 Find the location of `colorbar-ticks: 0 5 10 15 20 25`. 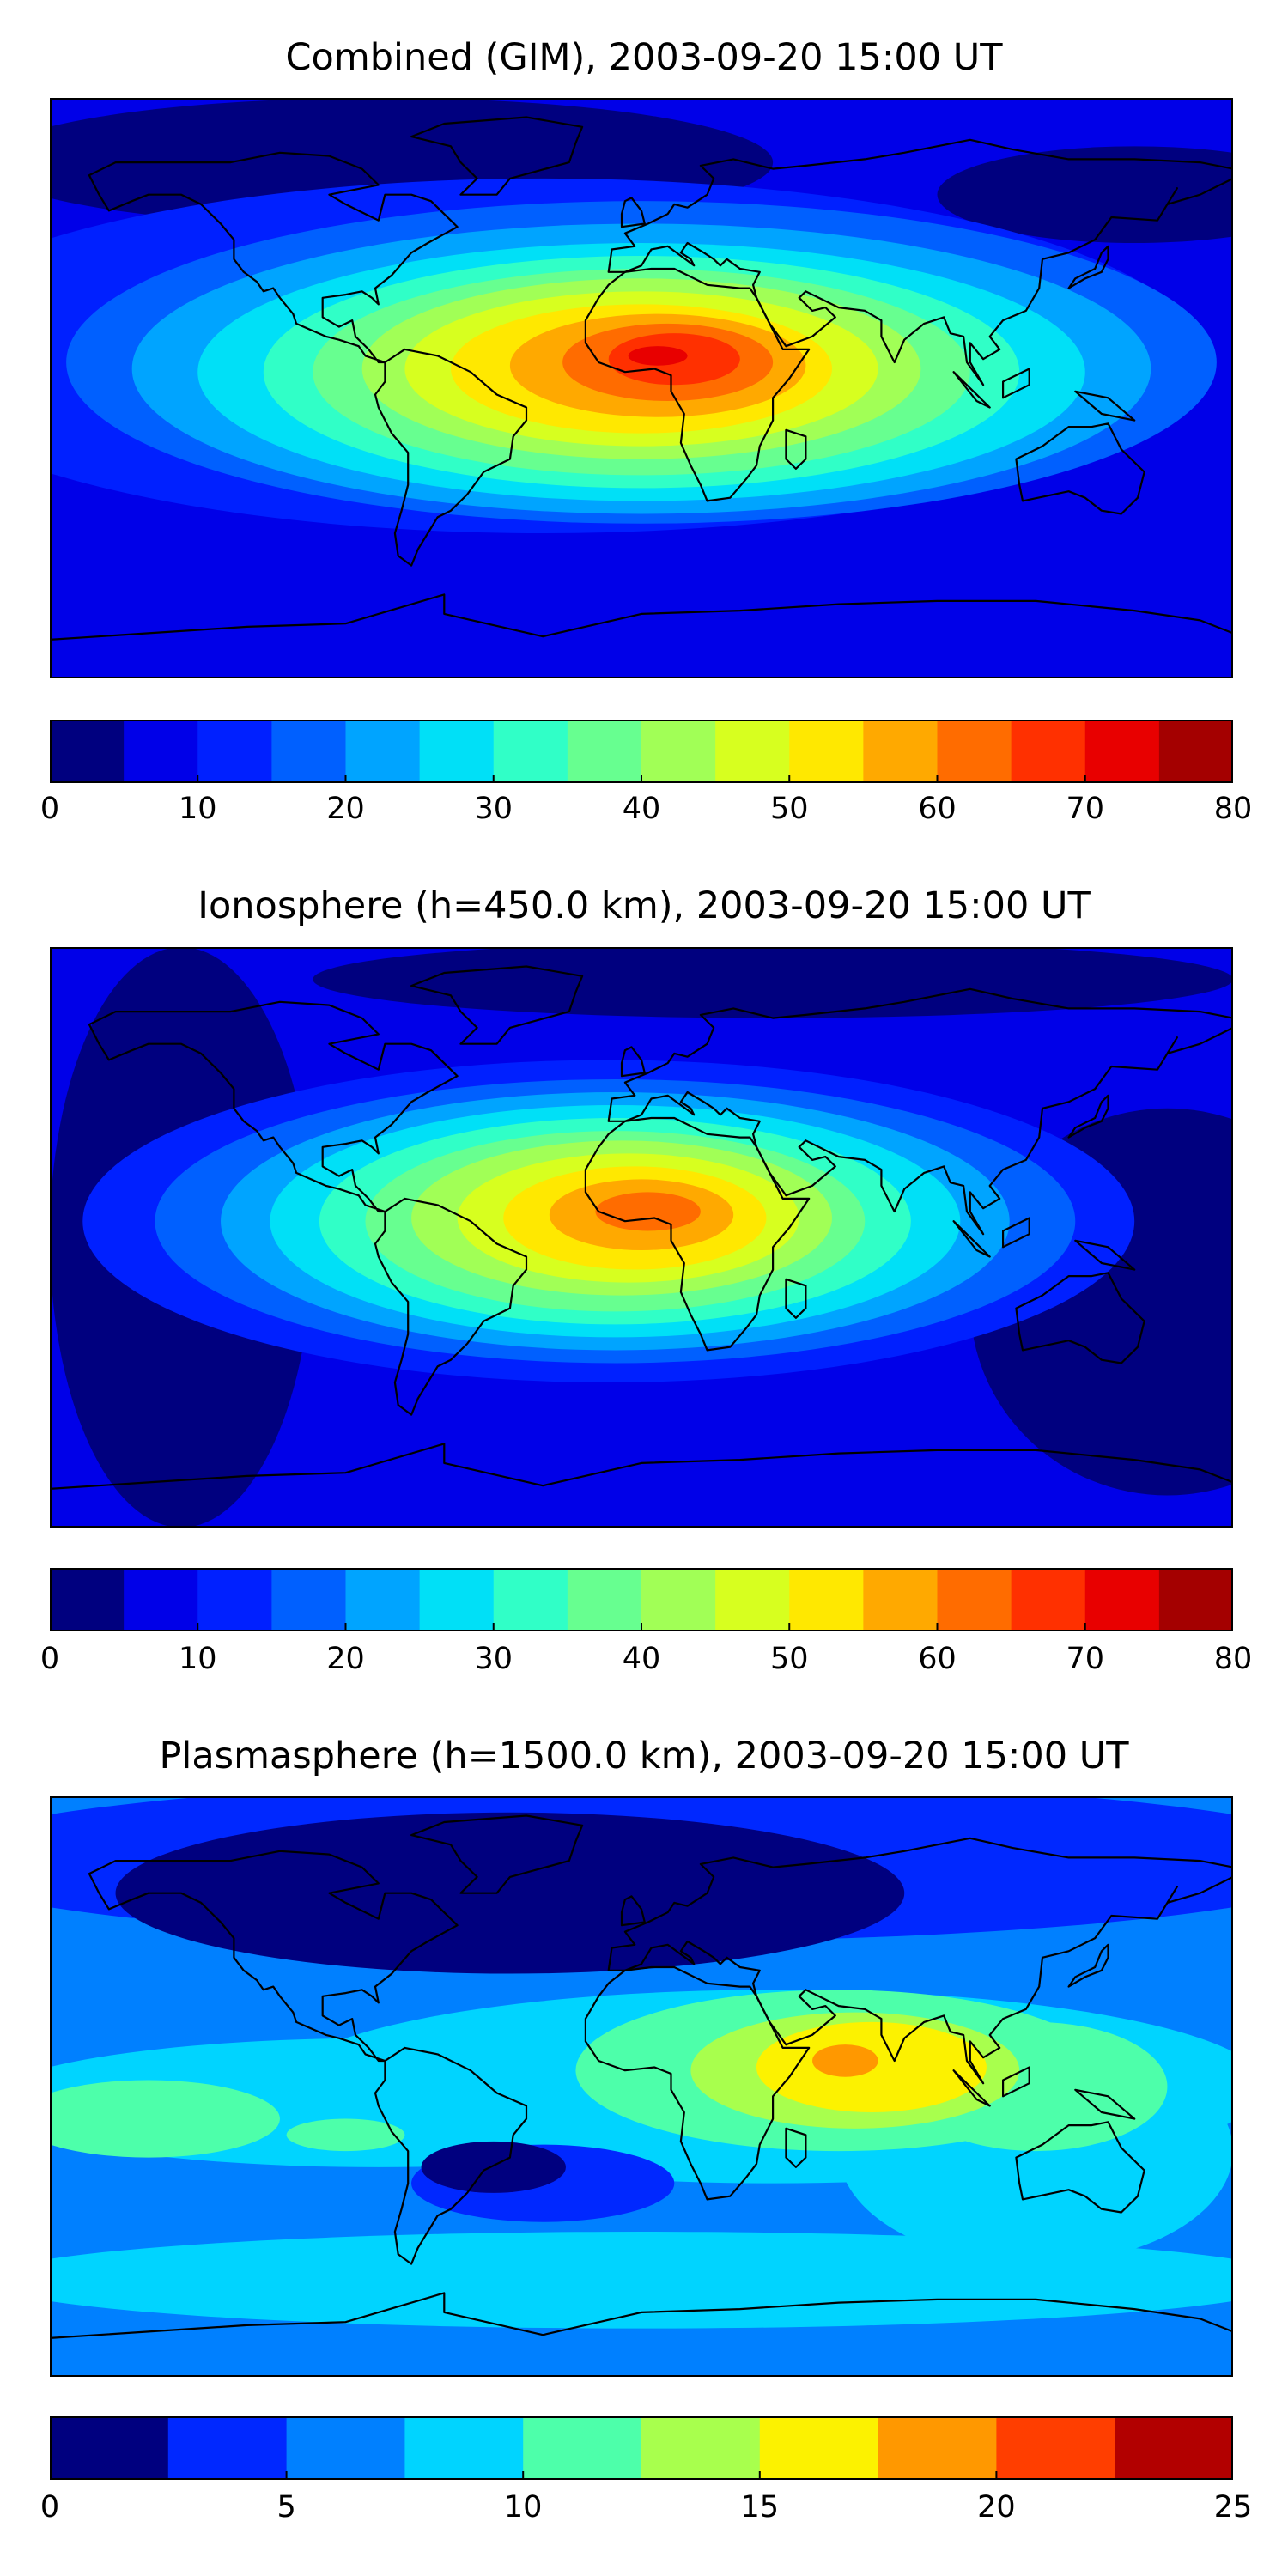

colorbar-ticks: 0 5 10 15 20 25 is located at coordinates (646, 2516).